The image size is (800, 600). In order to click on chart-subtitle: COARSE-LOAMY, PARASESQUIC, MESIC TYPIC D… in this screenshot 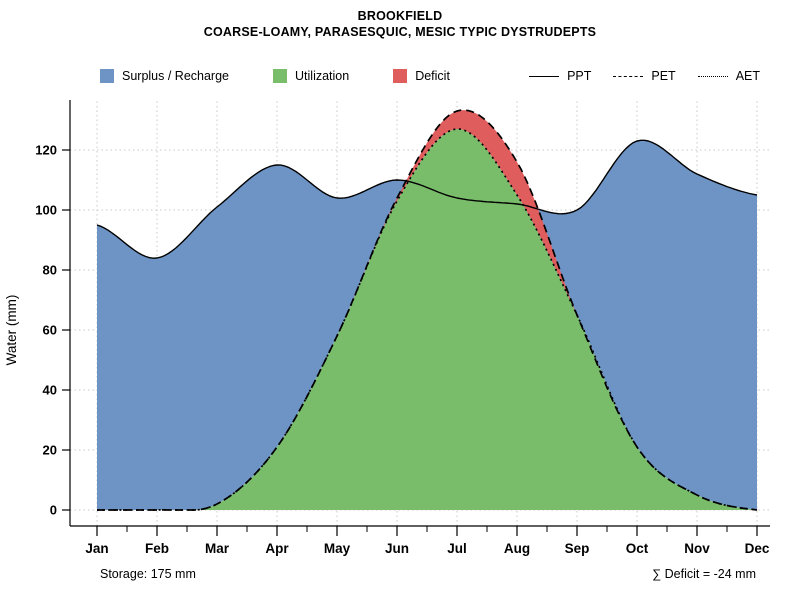, I will do `click(400, 32)`.